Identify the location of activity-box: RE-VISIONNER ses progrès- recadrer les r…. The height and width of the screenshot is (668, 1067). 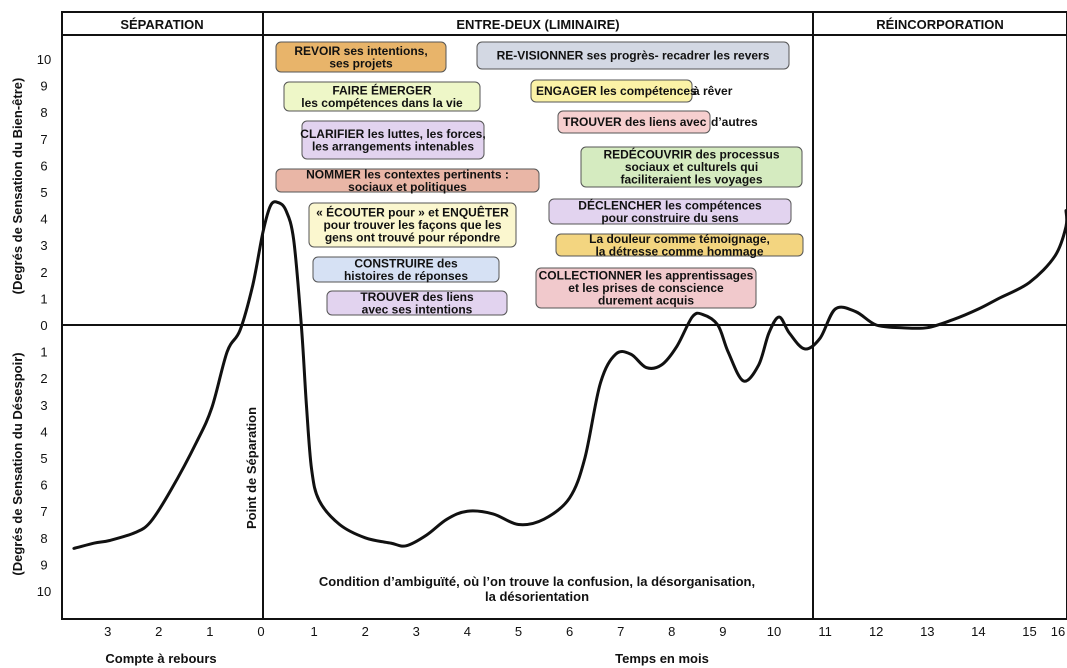
(633, 55).